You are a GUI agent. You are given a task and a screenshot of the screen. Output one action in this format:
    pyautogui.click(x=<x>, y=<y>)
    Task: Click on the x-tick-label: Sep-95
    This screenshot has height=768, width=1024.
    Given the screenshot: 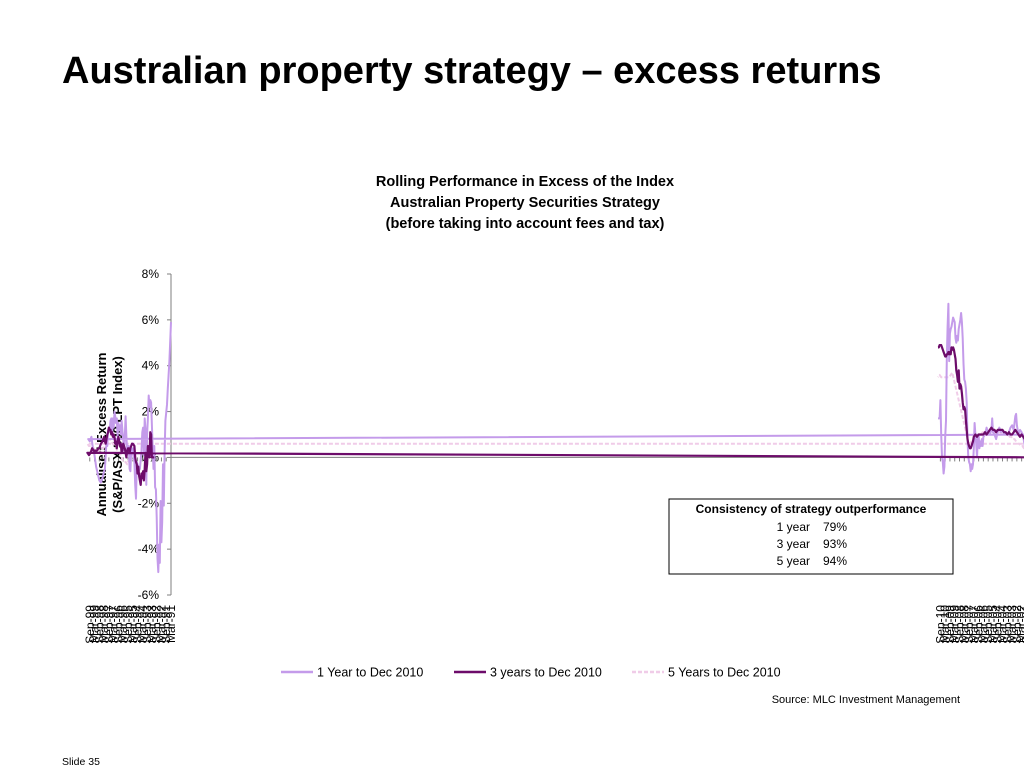 What is the action you would take?
    pyautogui.click(x=128, y=624)
    